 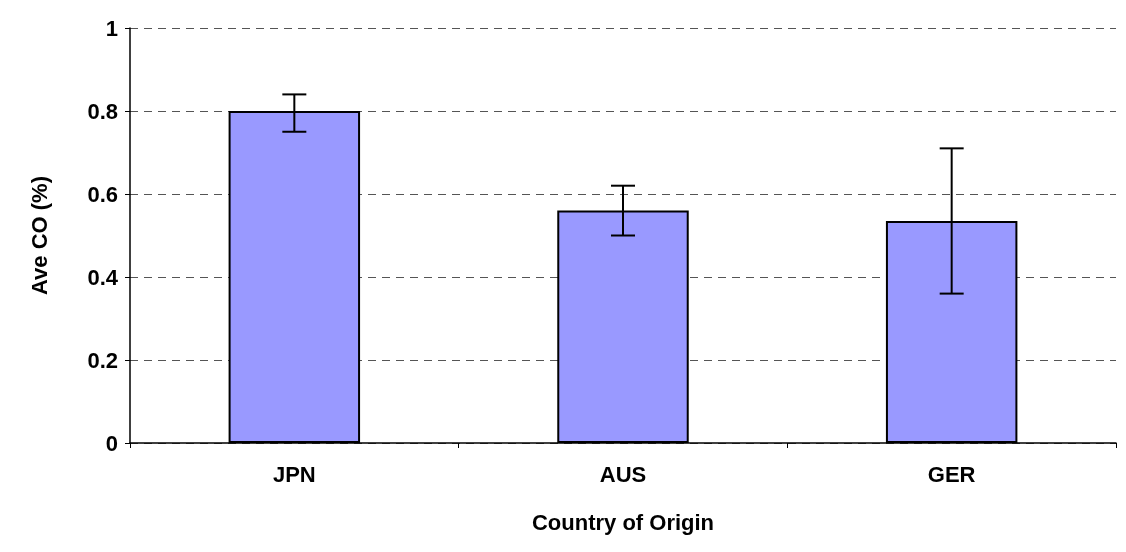 I want to click on x-tick-label: GER, so click(x=951, y=474).